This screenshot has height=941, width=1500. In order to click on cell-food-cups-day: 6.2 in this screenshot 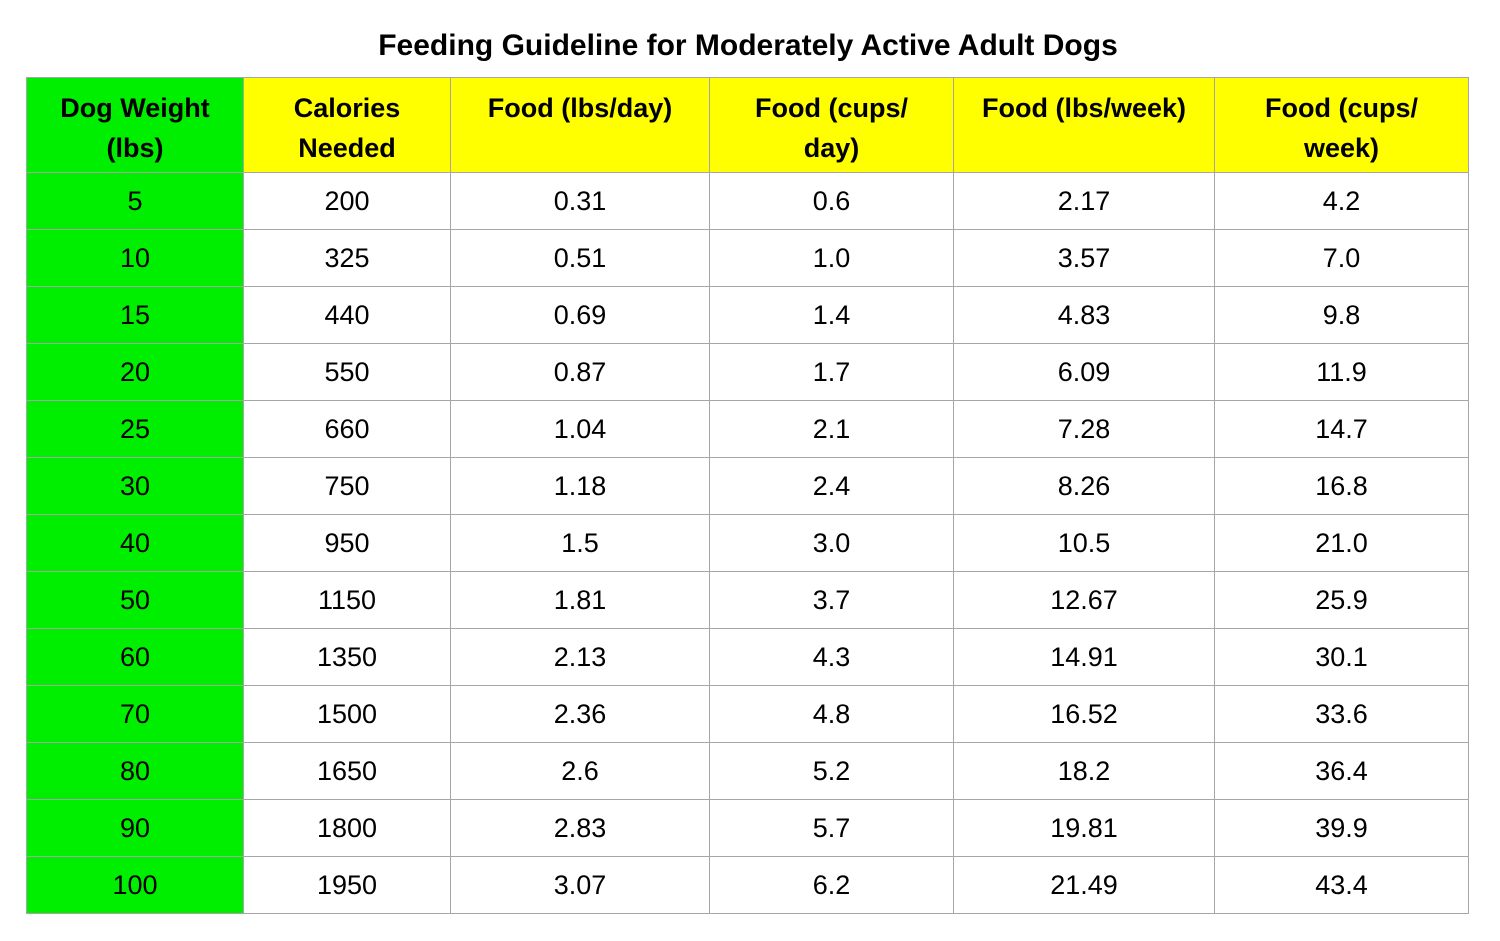, I will do `click(831, 885)`.